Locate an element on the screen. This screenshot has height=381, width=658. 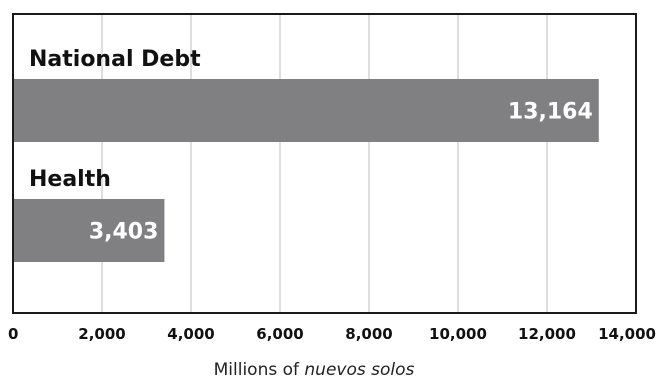
x-tick-label: 8,000 is located at coordinates (368, 334).